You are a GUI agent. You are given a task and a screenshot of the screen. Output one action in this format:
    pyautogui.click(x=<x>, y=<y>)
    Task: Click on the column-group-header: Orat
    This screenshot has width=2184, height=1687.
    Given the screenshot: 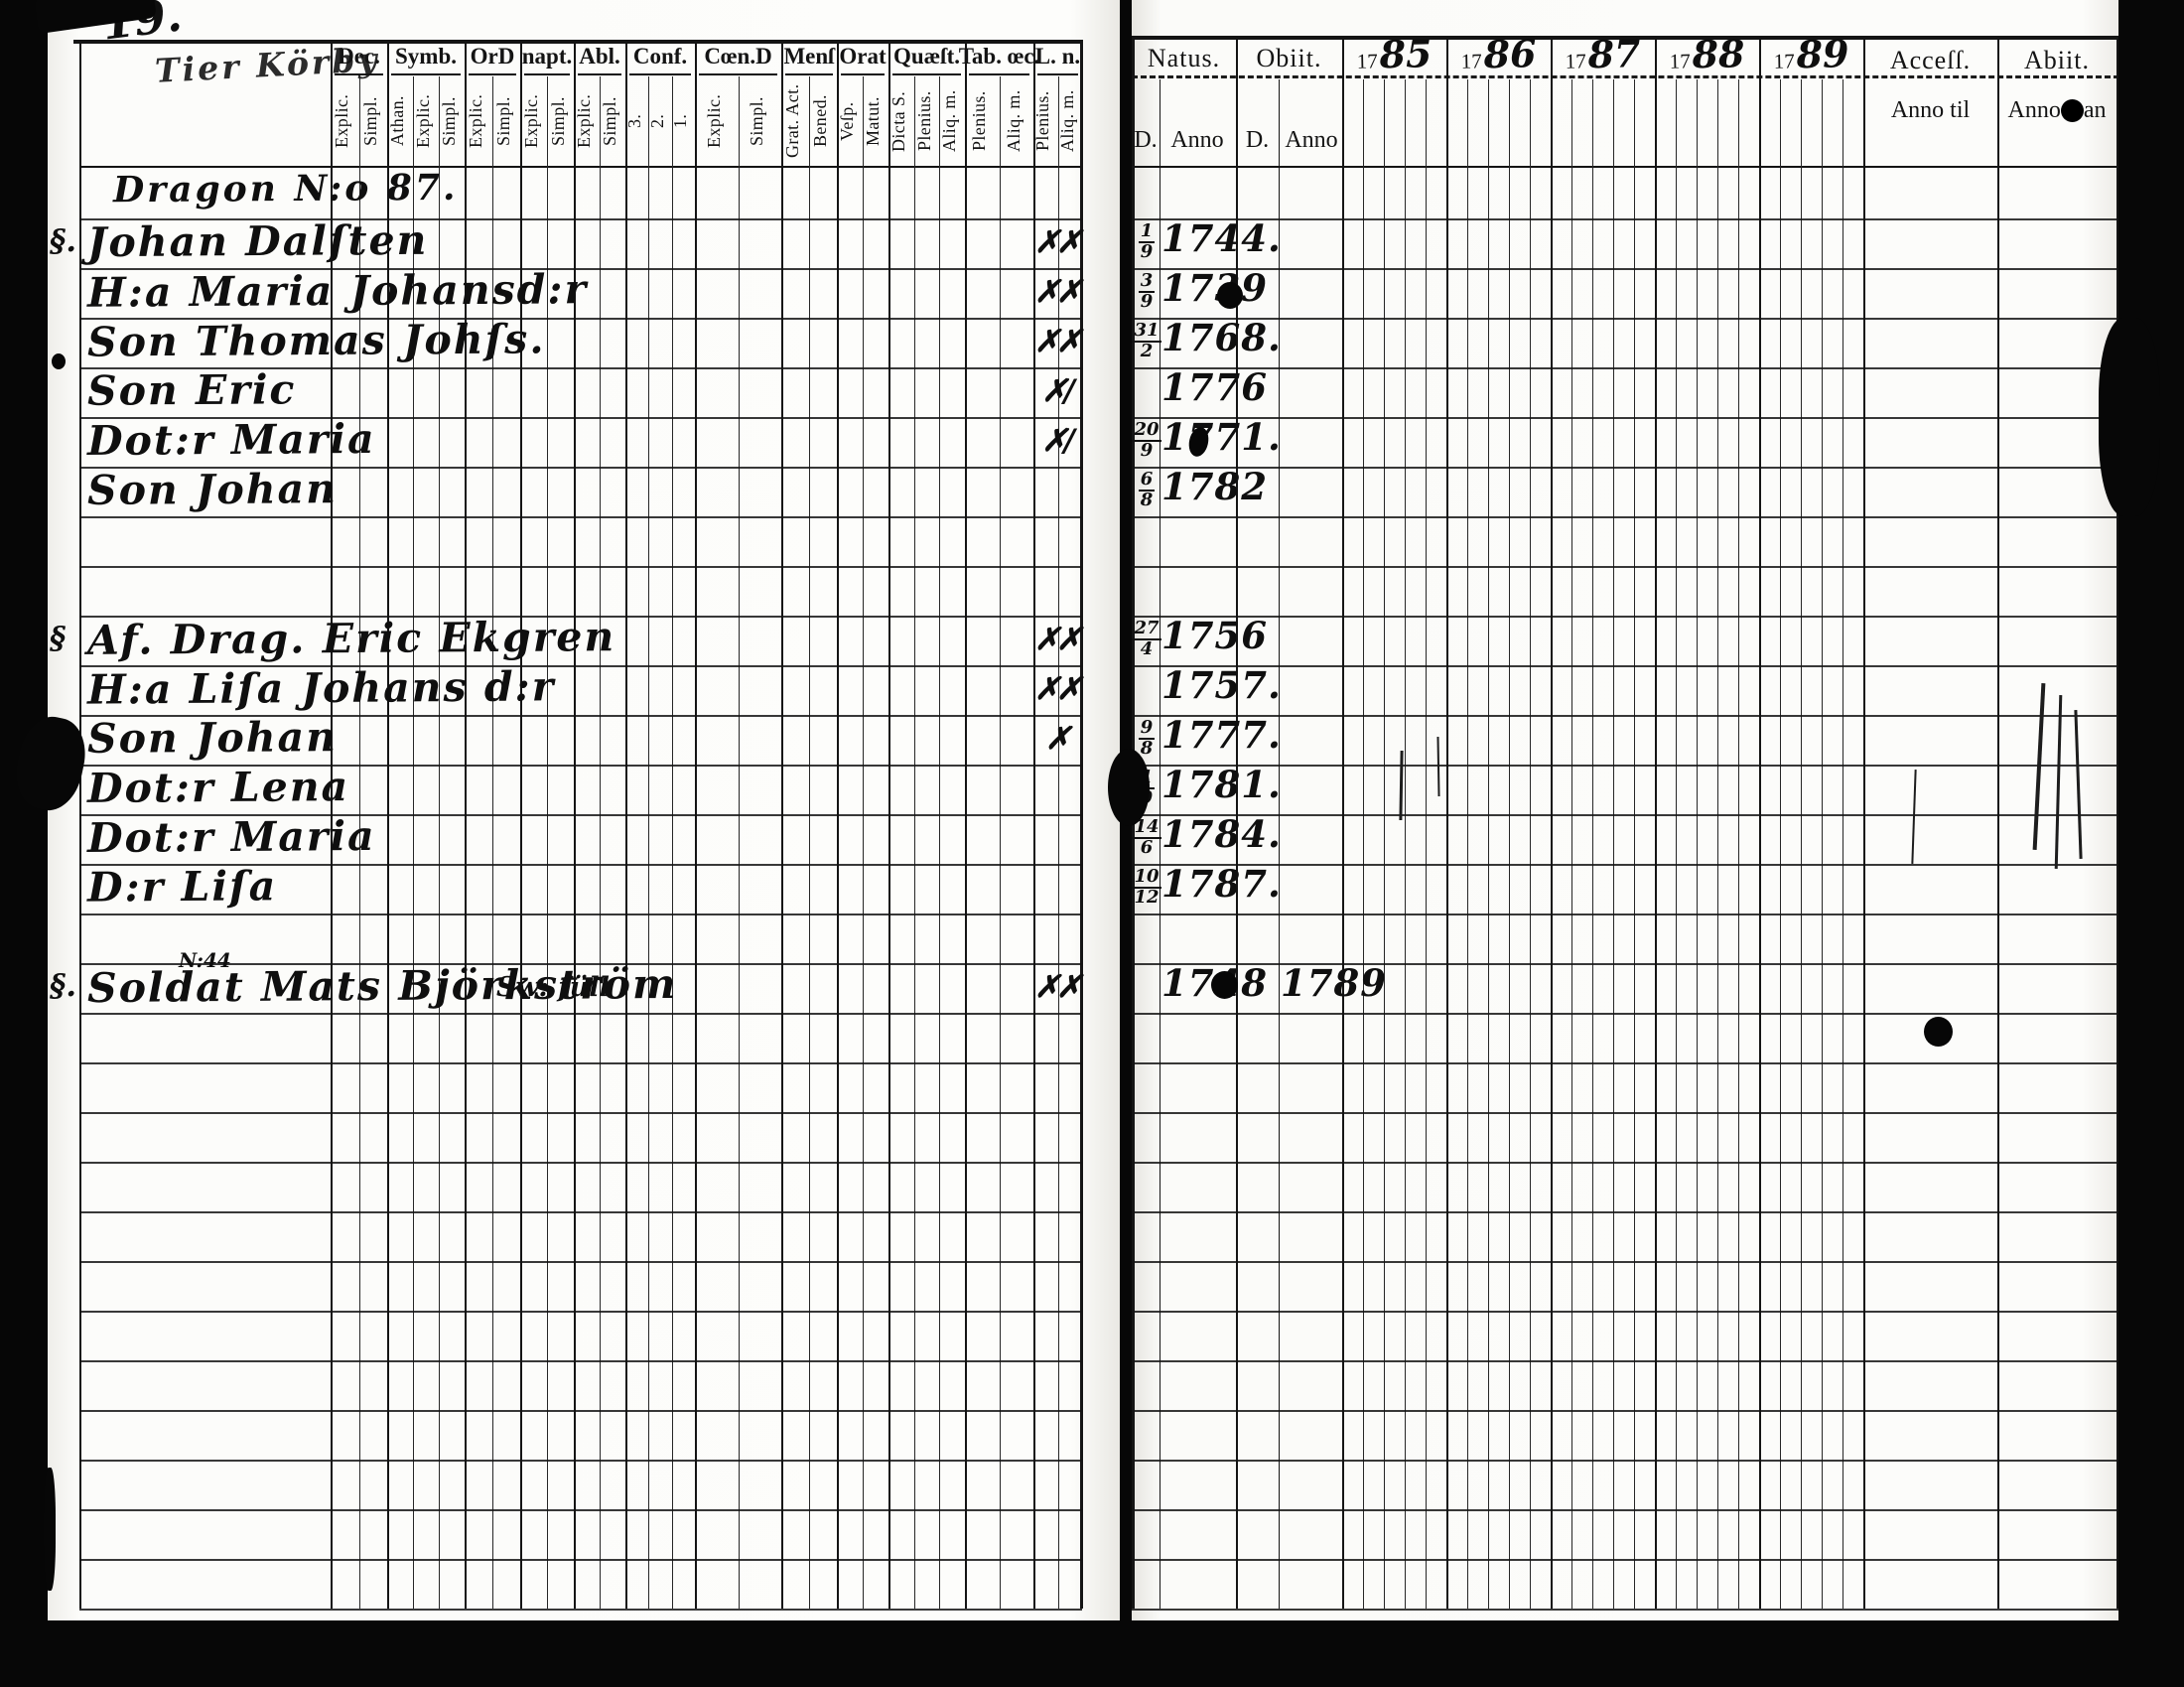 What is the action you would take?
    pyautogui.click(x=863, y=56)
    